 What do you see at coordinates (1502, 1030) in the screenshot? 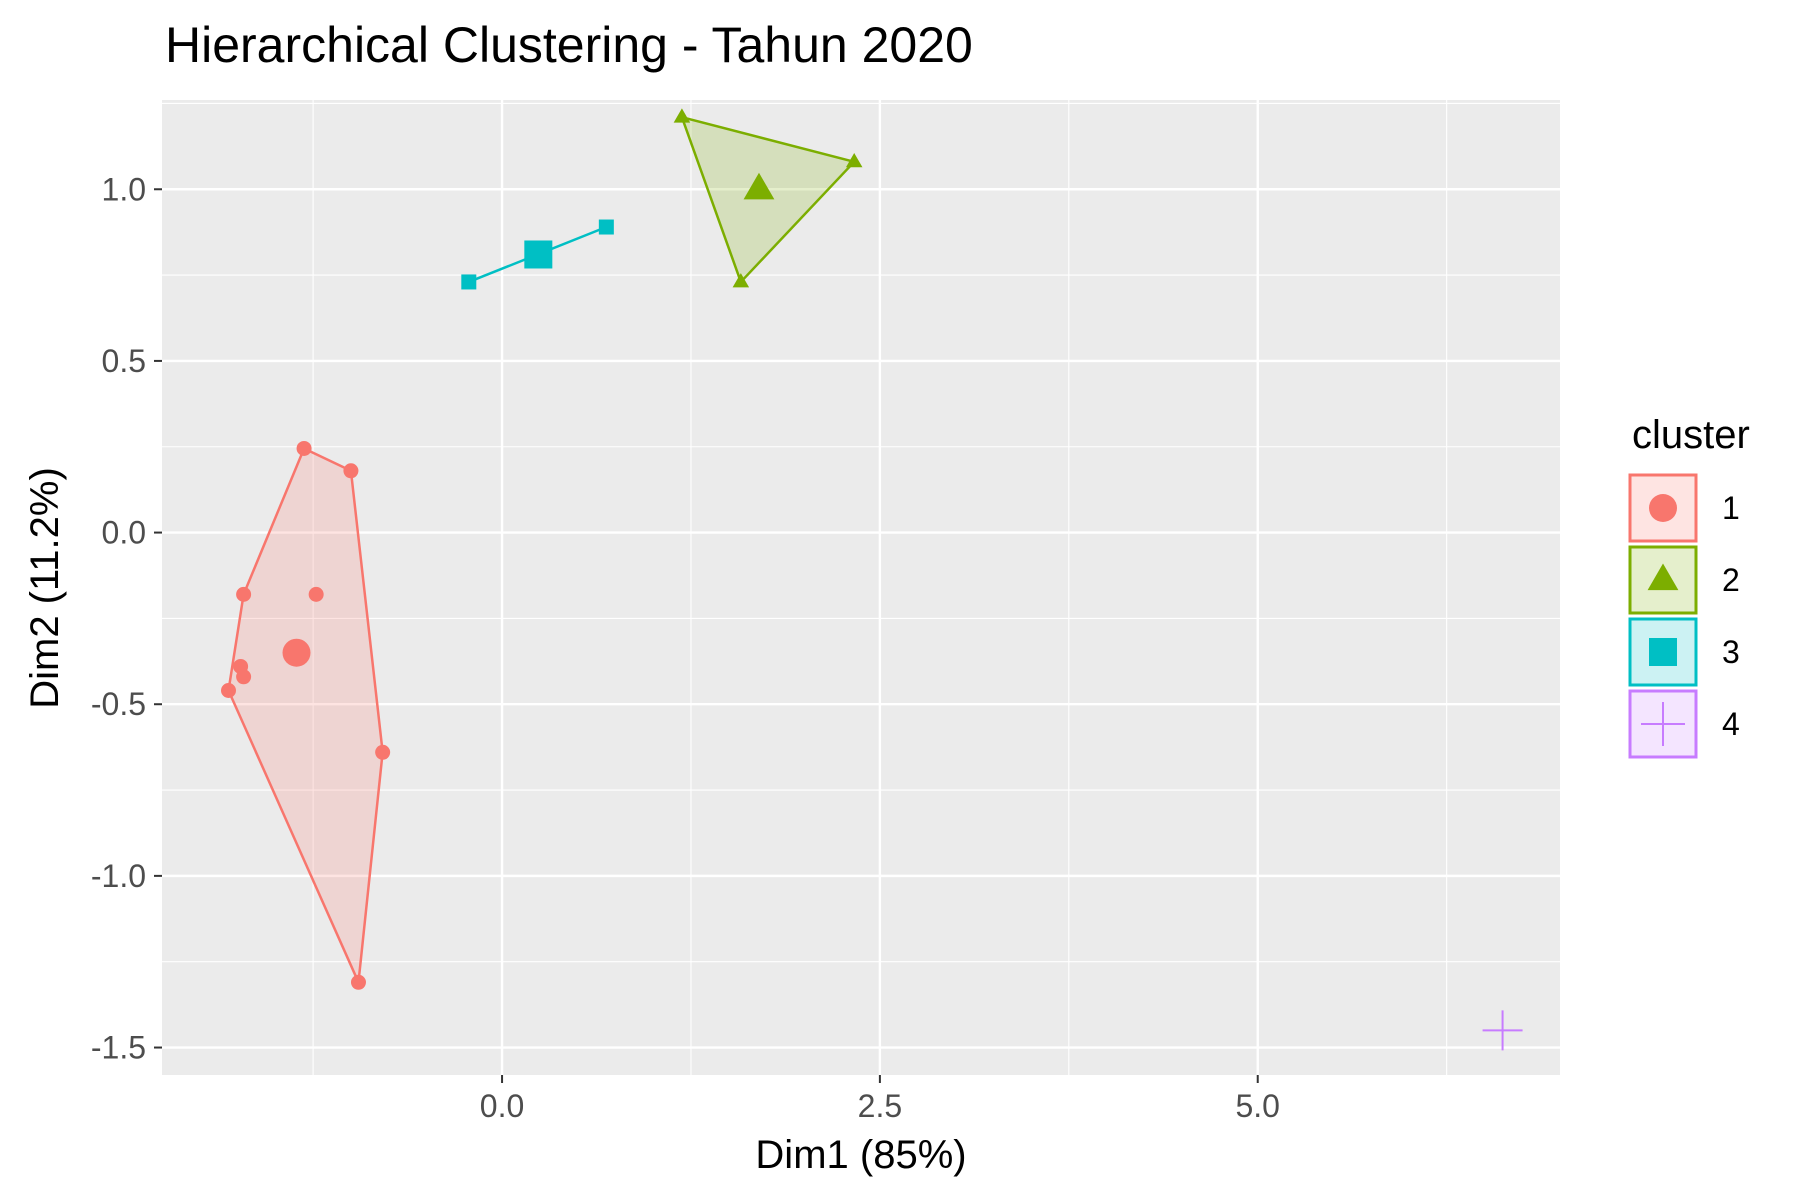
I see `cluster-4-point` at bounding box center [1502, 1030].